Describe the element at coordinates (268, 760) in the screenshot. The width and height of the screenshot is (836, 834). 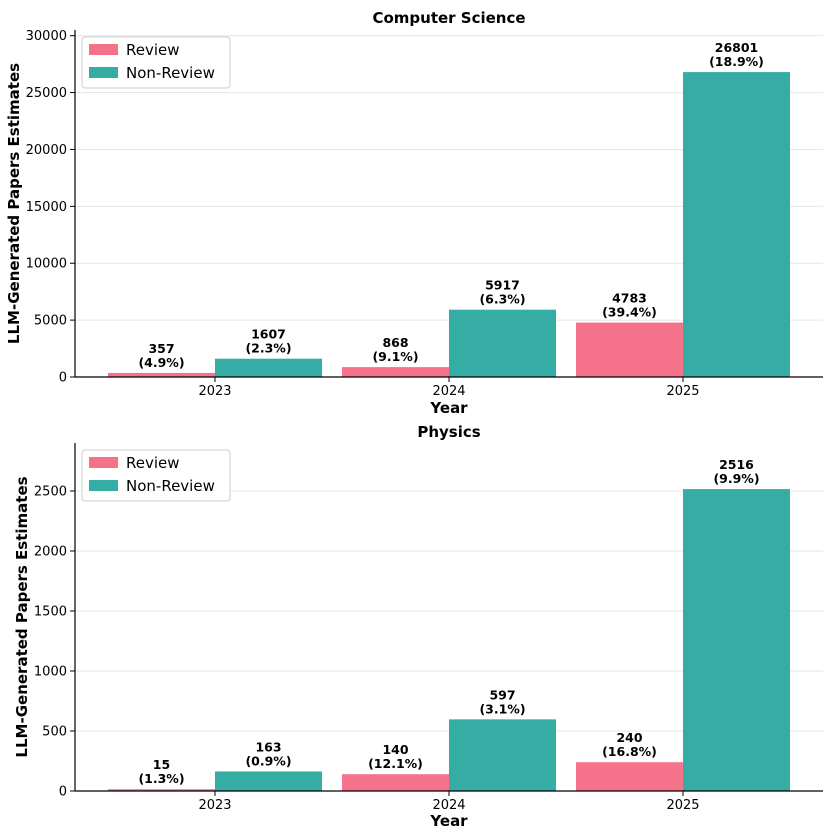
I see `bar-percent-label: (0.9%)` at that location.